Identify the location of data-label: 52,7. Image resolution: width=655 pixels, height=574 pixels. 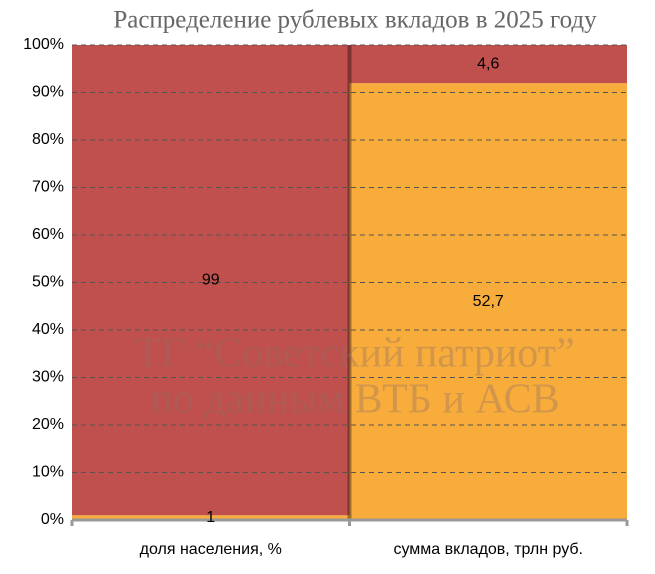
(488, 301).